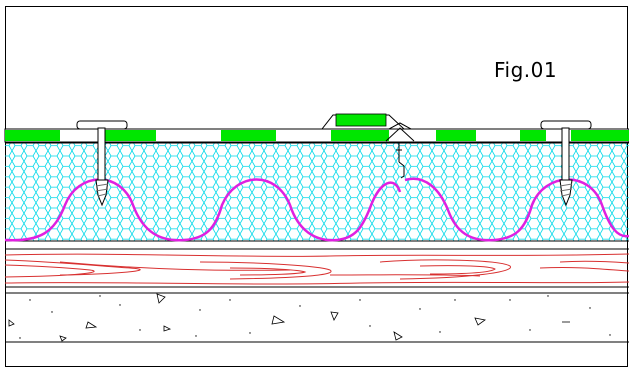 This screenshot has width=629, height=372. Describe the element at coordinates (316, 268) in the screenshot. I see `wood-layer` at that location.